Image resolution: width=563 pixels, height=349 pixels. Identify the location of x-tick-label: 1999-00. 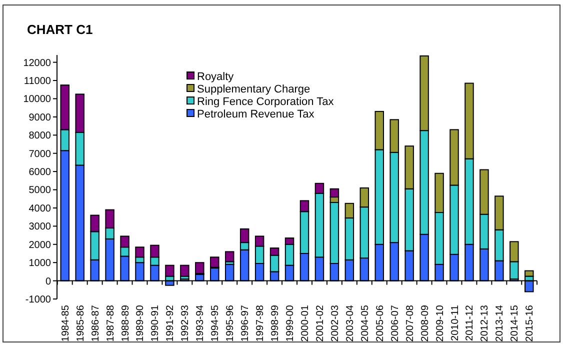
(290, 323).